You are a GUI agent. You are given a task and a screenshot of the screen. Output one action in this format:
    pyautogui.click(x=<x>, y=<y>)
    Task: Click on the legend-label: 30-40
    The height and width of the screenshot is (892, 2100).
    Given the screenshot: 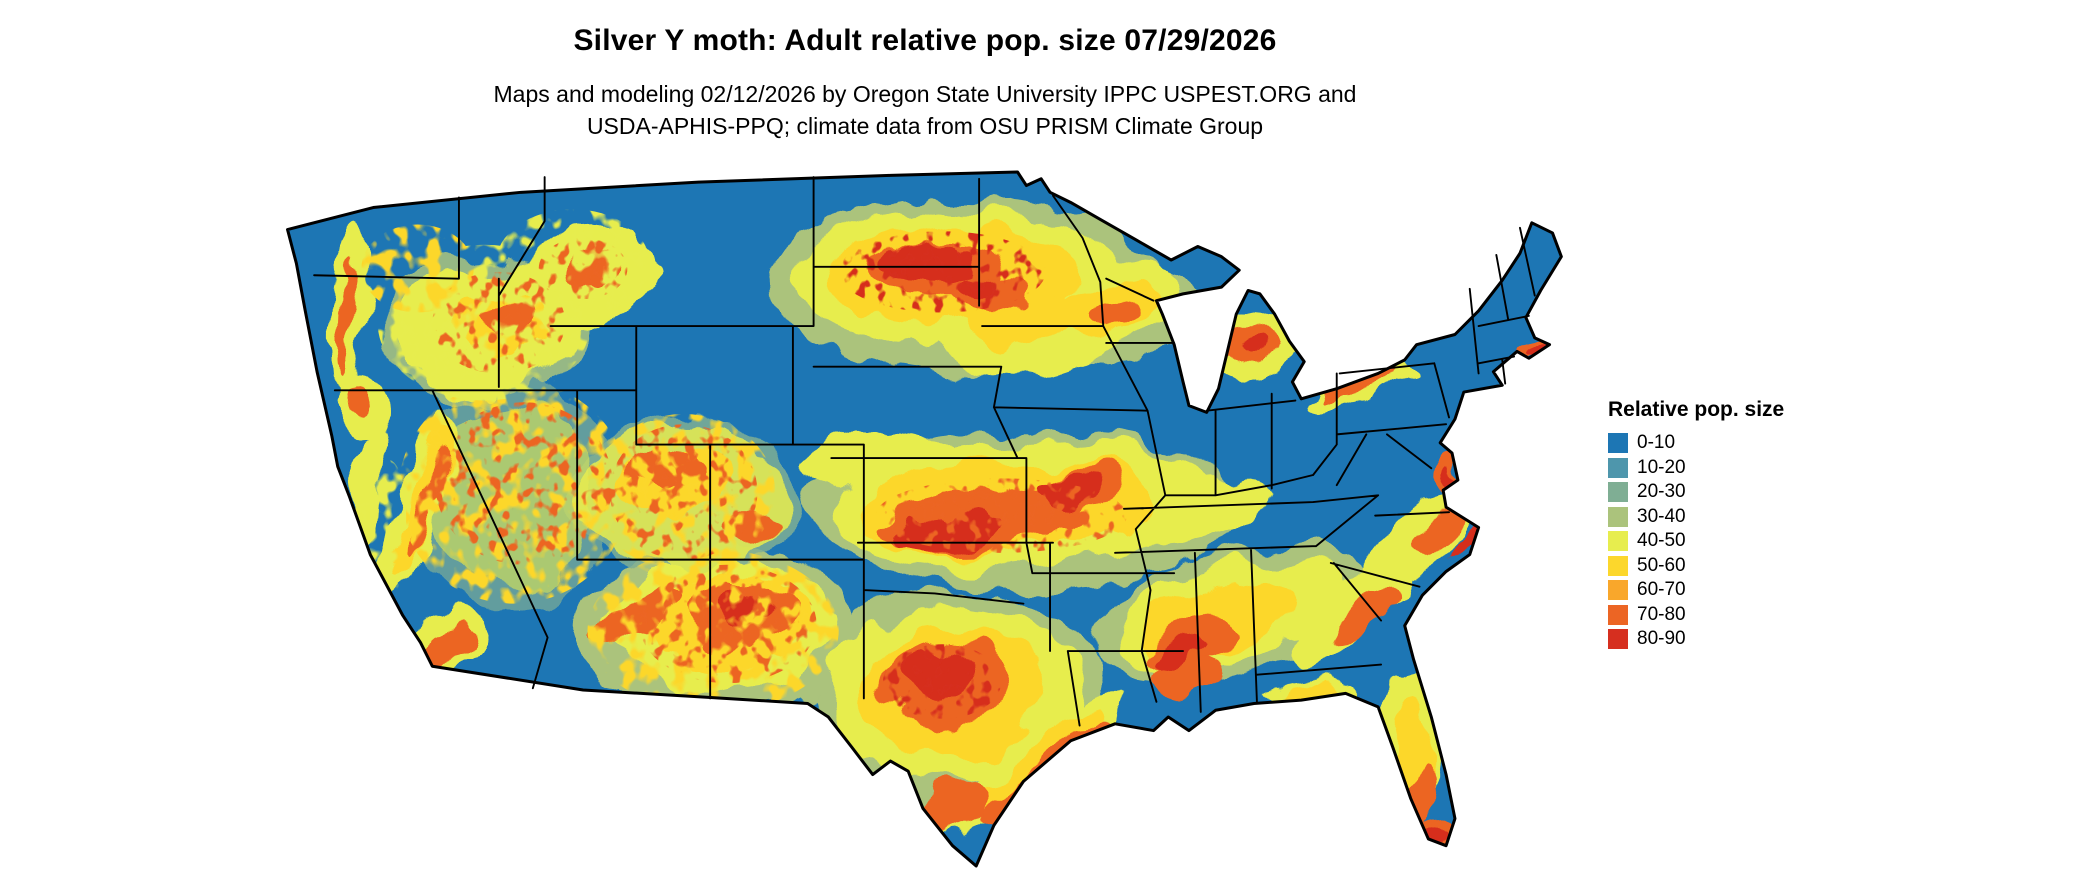 What is the action you would take?
    pyautogui.click(x=1661, y=516)
    